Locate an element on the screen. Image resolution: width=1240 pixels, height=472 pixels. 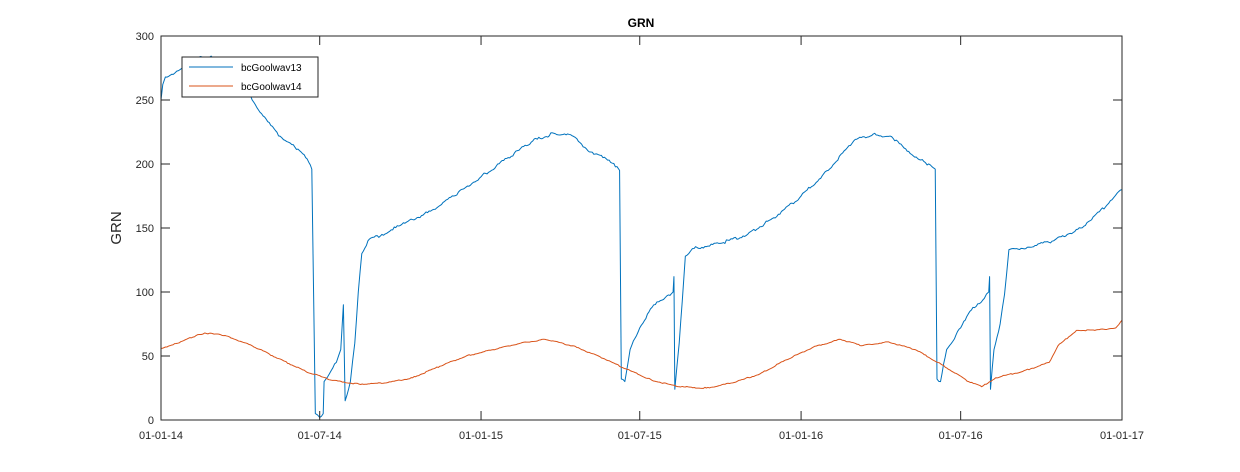
y-tick-label: 250 is located at coordinates (145, 101).